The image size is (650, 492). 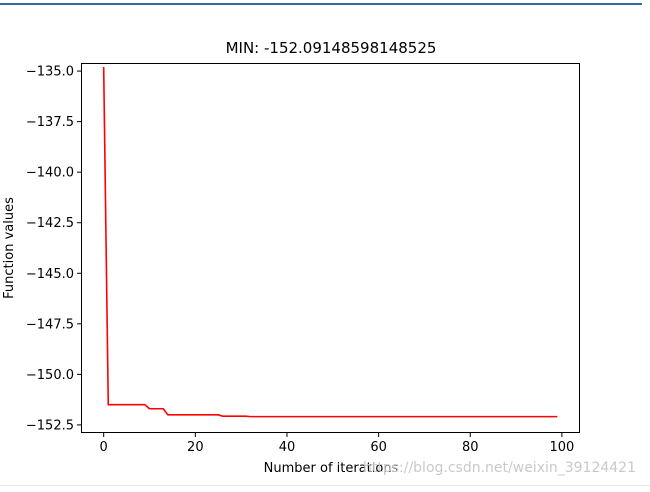 What do you see at coordinates (50, 324) in the screenshot?
I see `y-tick-label: −147.5` at bounding box center [50, 324].